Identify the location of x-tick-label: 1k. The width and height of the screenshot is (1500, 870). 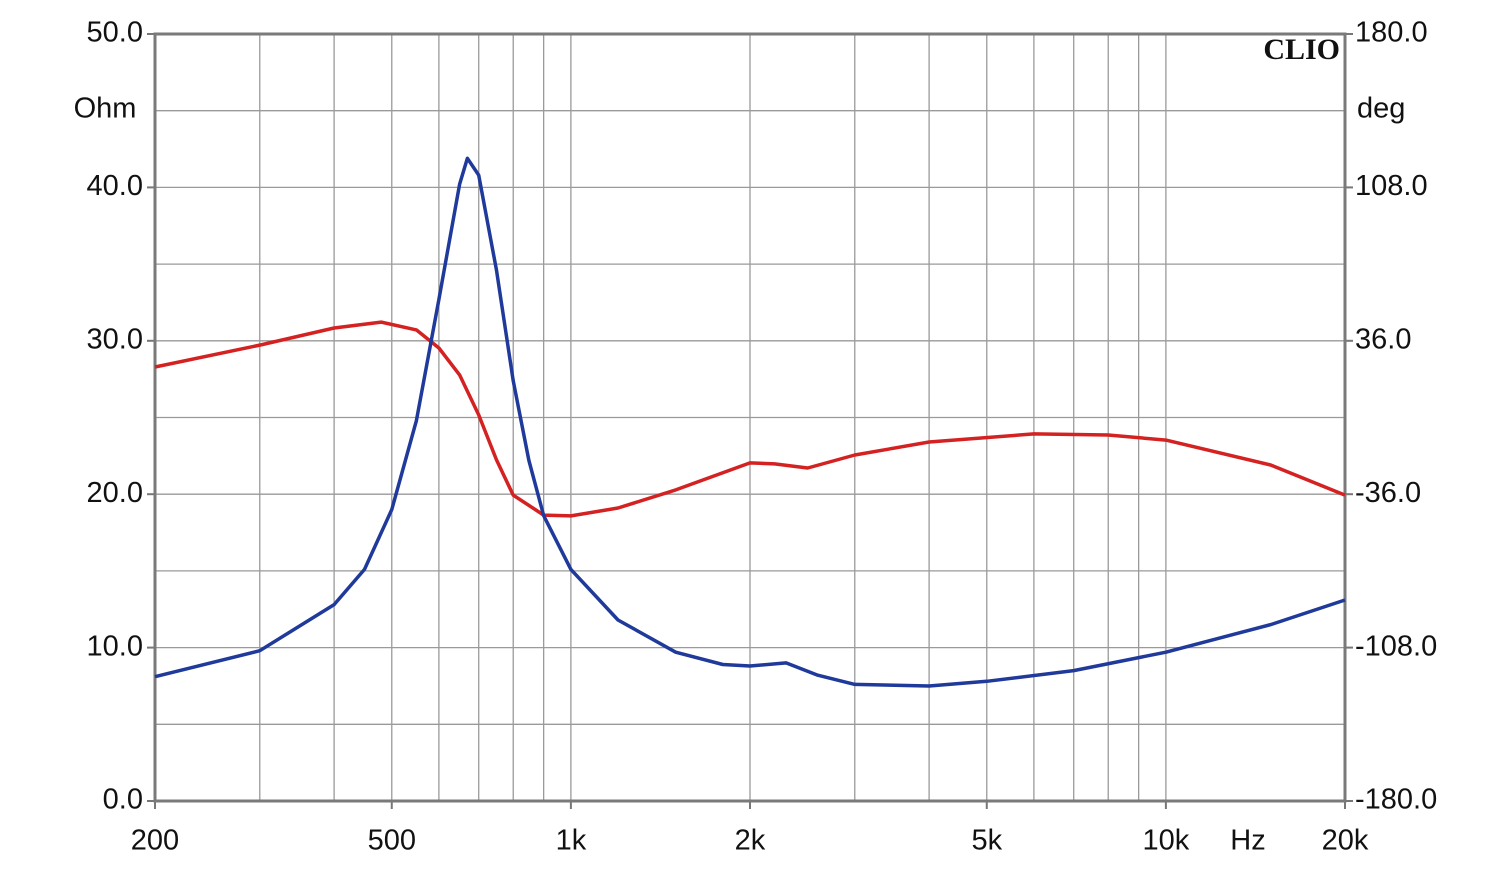
(571, 841).